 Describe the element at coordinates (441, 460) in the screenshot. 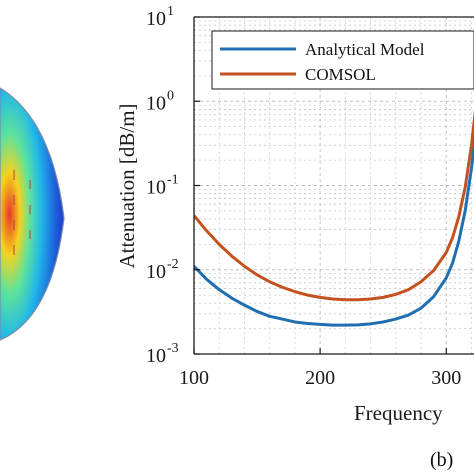

I see `panel-label: (b)` at that location.